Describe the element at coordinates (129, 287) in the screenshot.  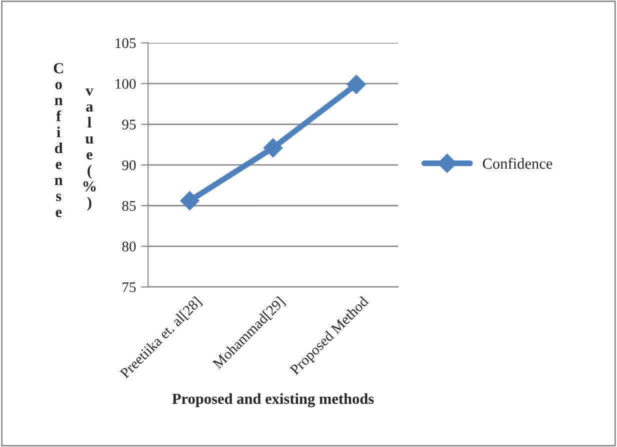
I see `y-tick-label: 75` at that location.